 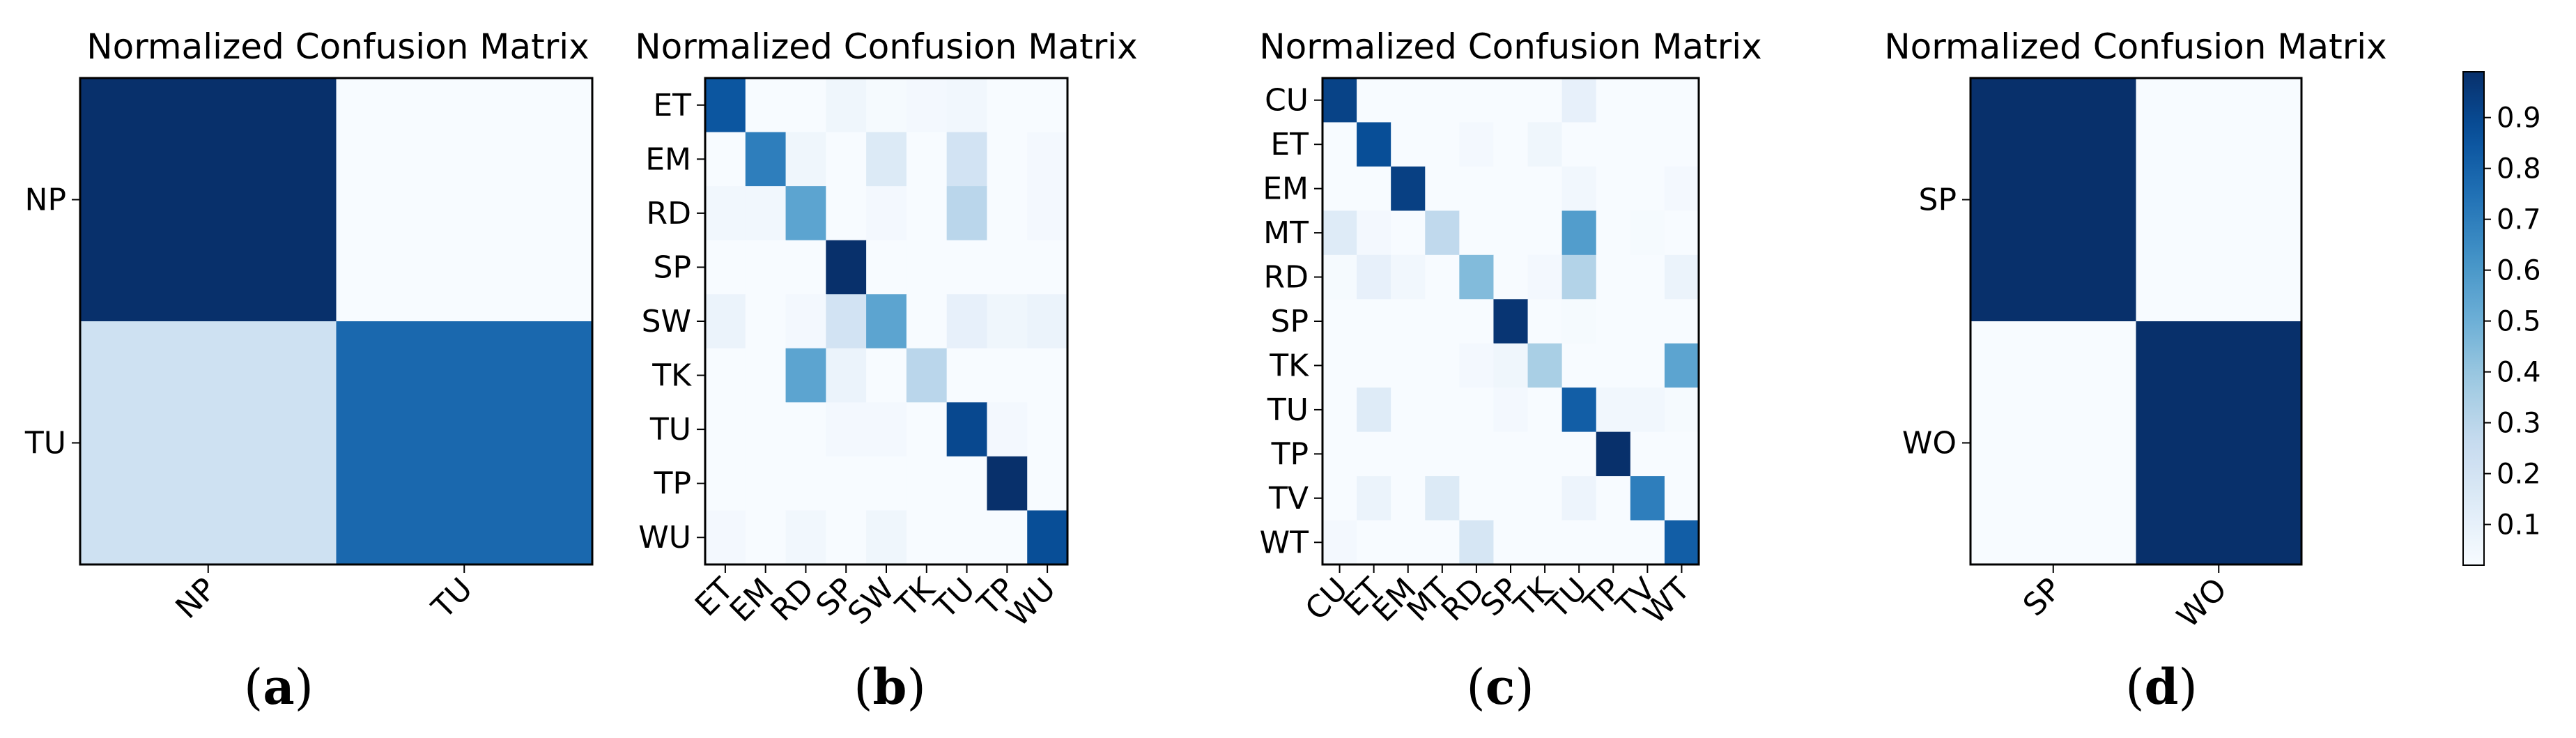 I want to click on panel-label-b: (b), so click(x=890, y=687).